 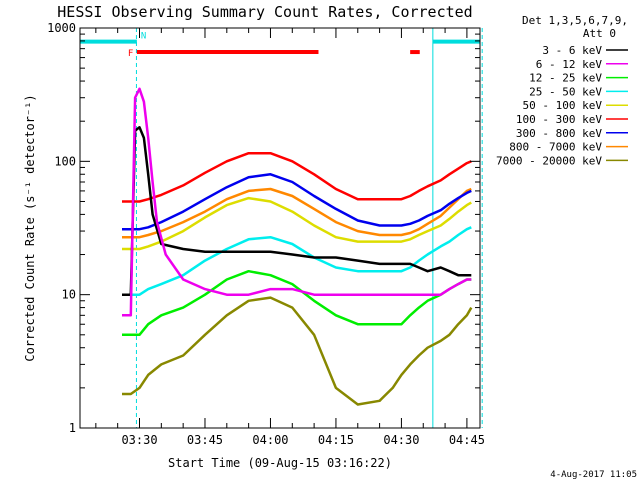 I want to click on legend-label: 3 - 6 keV, so click(x=572, y=50).